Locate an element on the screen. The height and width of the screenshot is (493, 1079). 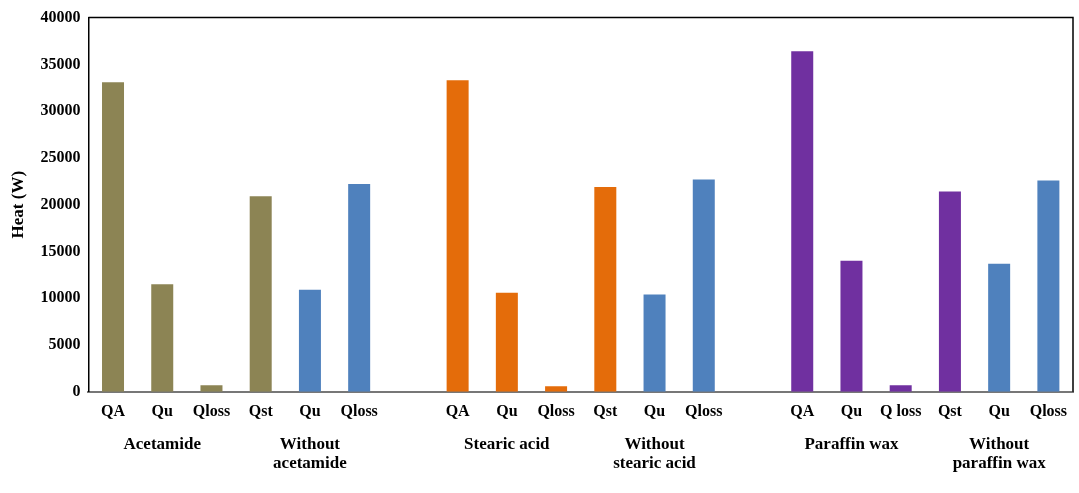
text: Acetamide is located at coordinates (162, 443).